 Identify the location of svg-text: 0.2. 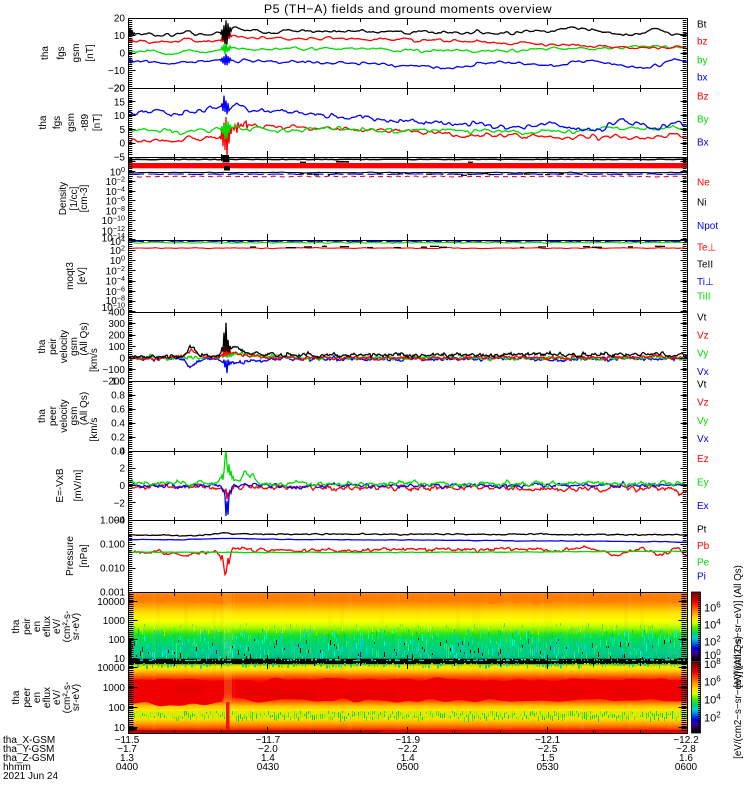
(118, 438).